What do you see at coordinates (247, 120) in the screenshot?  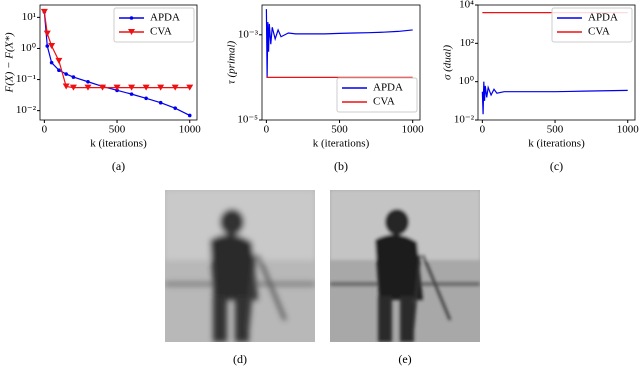 I see `y-tick-label: 10⁻⁵` at bounding box center [247, 120].